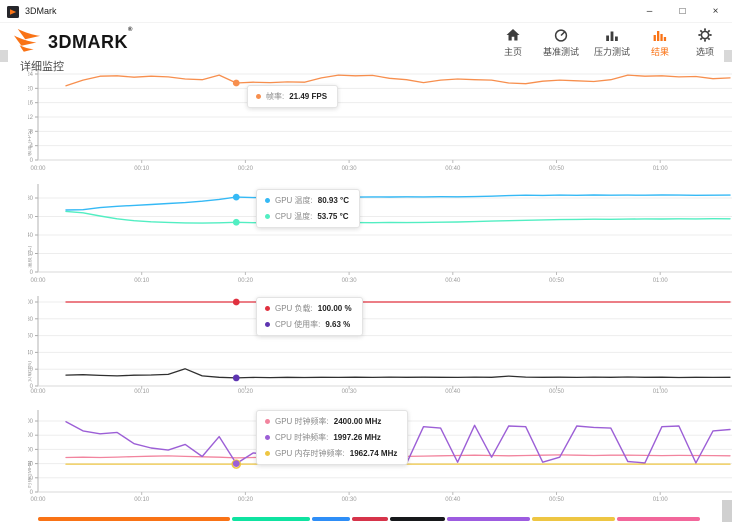 The width and height of the screenshot is (732, 528). What do you see at coordinates (30, 256) in the screenshot?
I see `svg-text: 温度 (°C)` at bounding box center [30, 256].